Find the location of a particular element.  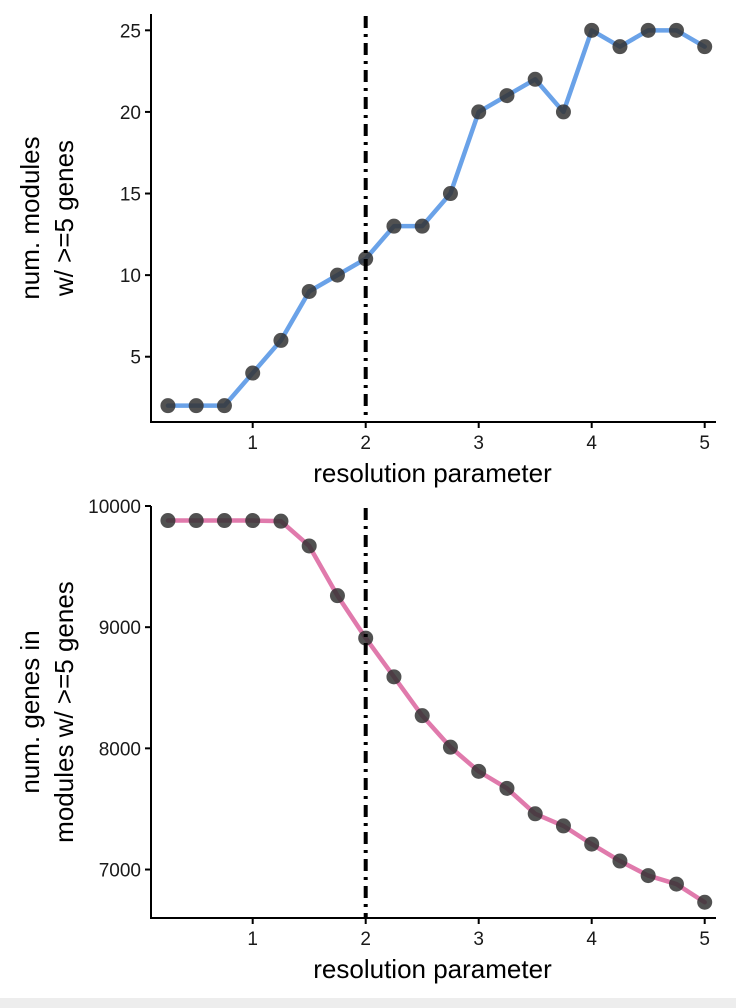

y-tick-label: 9000 is located at coordinates (120, 628).